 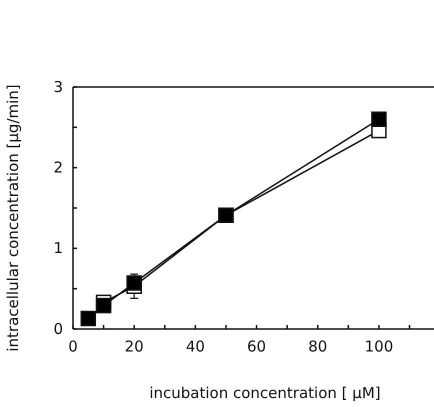 I want to click on x-tick-label: 0, so click(x=73, y=347).